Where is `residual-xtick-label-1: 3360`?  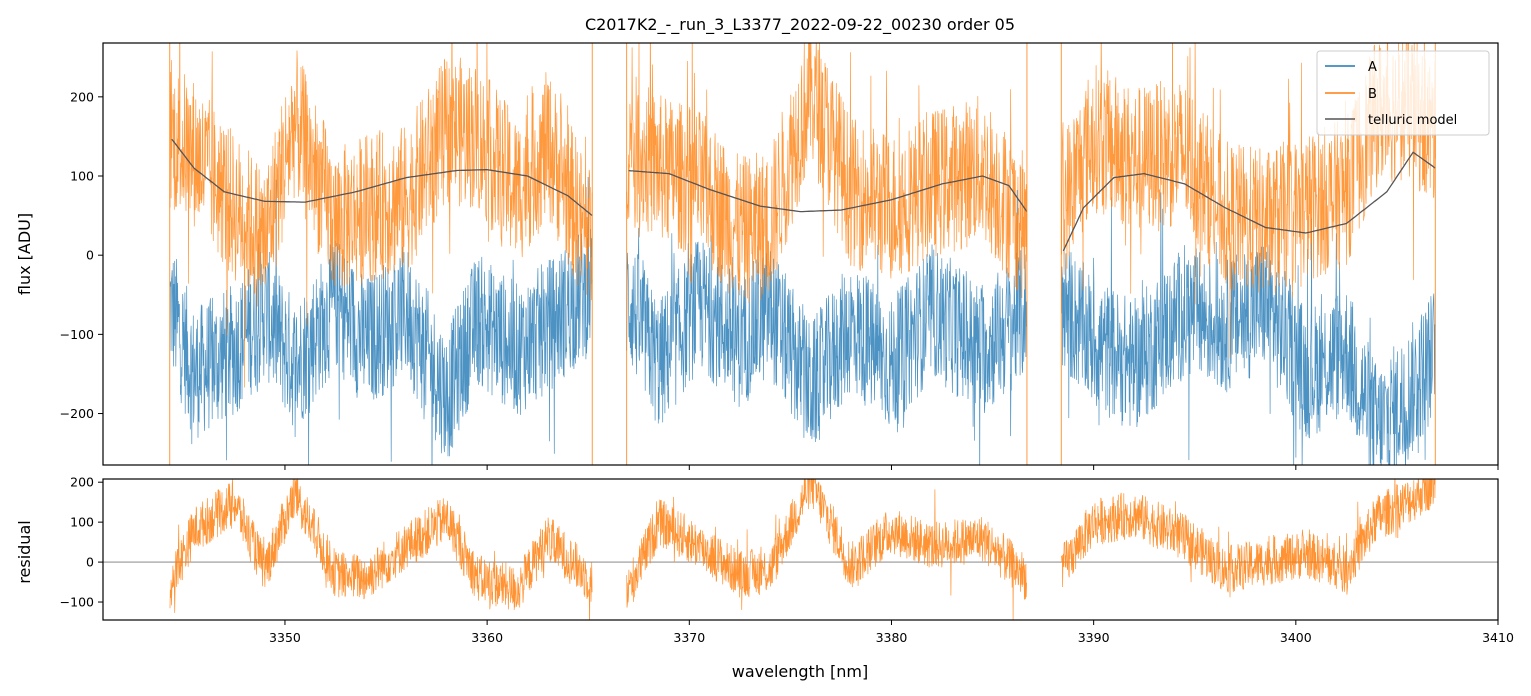
residual-xtick-label-1: 3360 is located at coordinates (487, 637).